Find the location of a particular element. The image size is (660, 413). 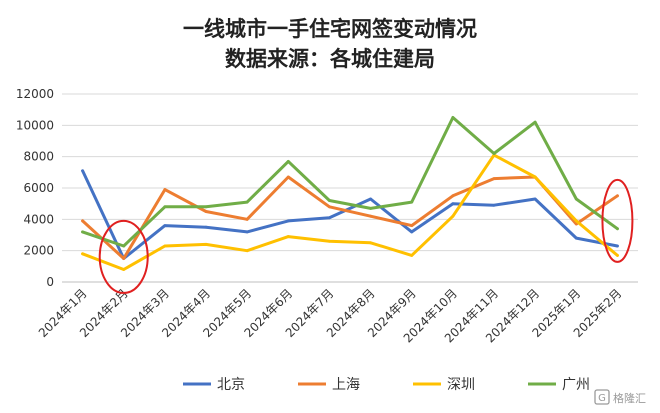

legend-label: 深圳 is located at coordinates (461, 385).